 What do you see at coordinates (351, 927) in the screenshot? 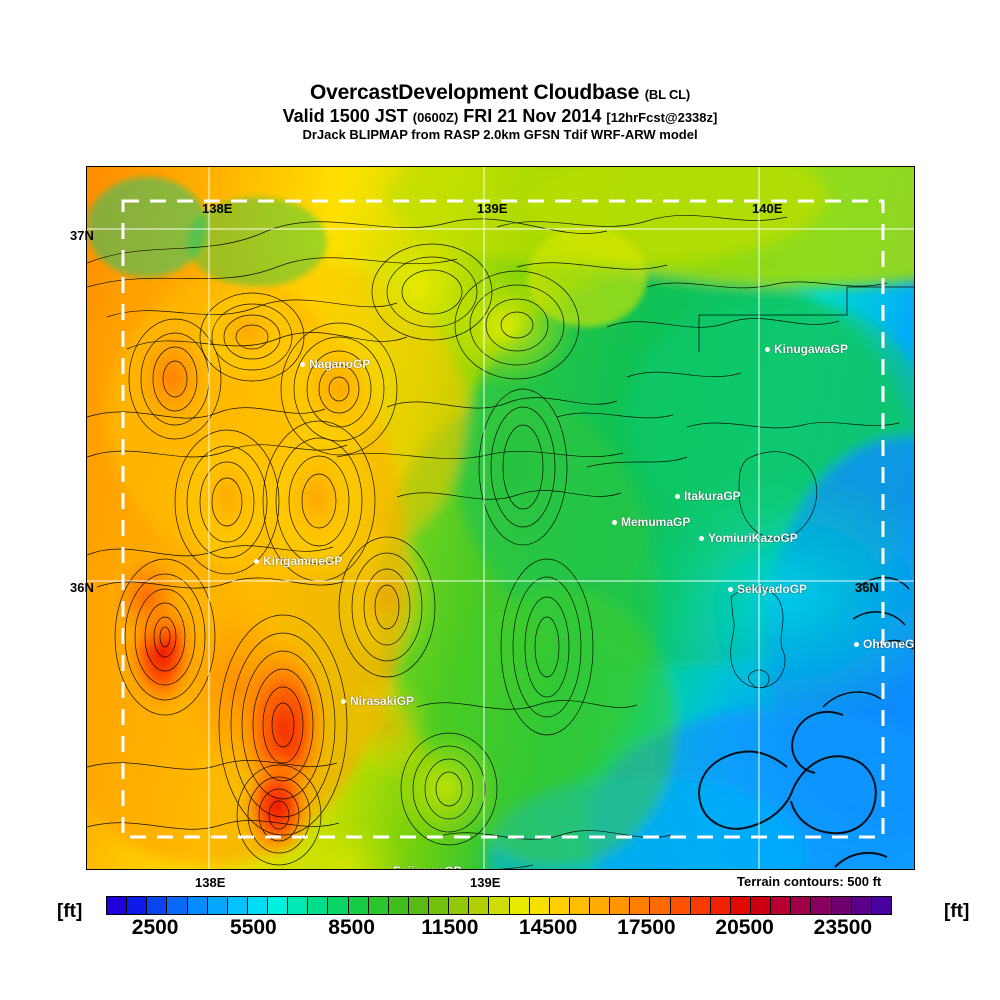
I see `colorbar-tick-label: 8500` at bounding box center [351, 927].